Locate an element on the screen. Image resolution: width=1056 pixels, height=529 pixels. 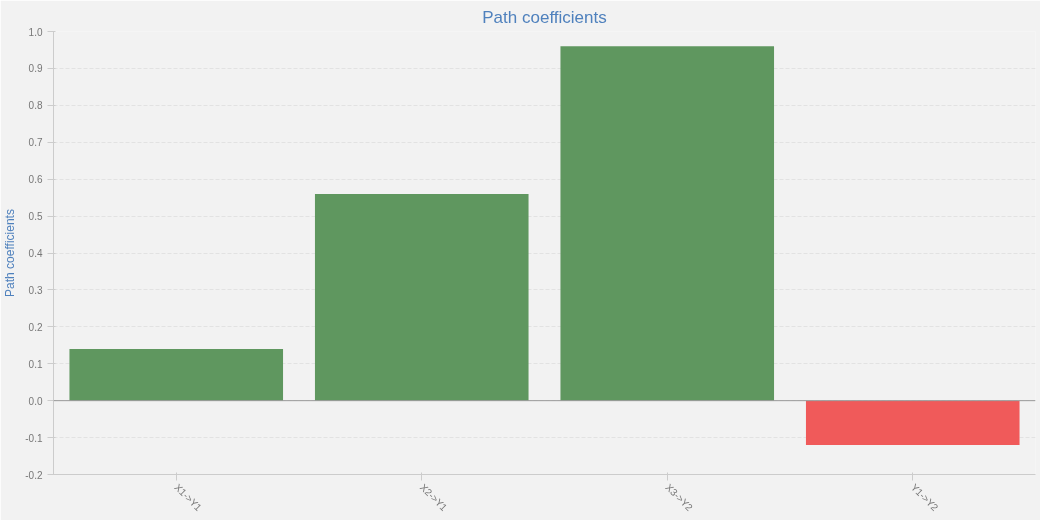
y-tick-label: -0.1 is located at coordinates (34, 438).